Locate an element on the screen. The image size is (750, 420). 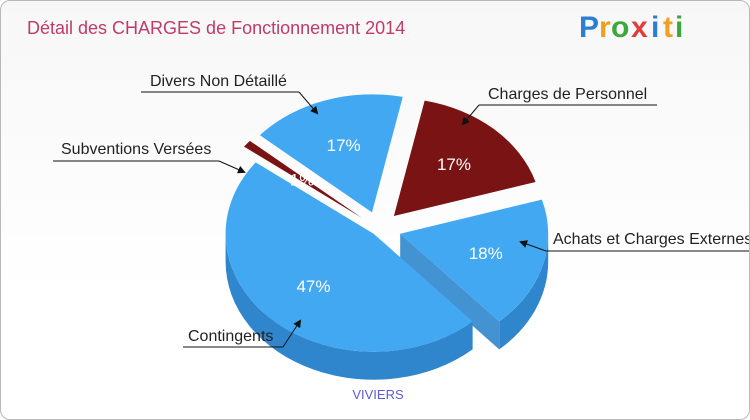
callout-text-4: Divers Non Détaillé is located at coordinates (218, 81).